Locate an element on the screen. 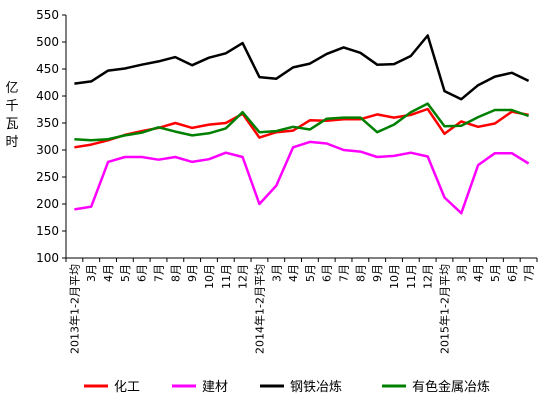 This screenshot has height=404, width=554. x-tick-label: 2015年1-2月平均 is located at coordinates (444, 309).